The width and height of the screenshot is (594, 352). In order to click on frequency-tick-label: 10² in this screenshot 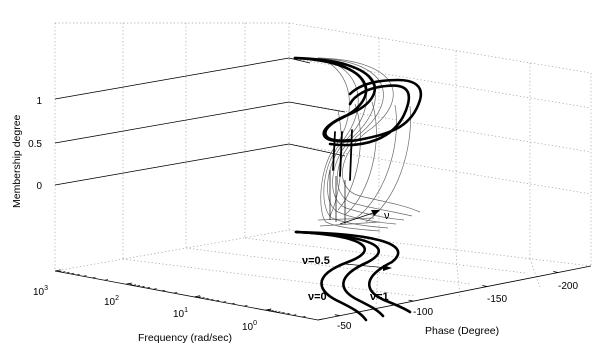, I will do `click(111, 301)`.